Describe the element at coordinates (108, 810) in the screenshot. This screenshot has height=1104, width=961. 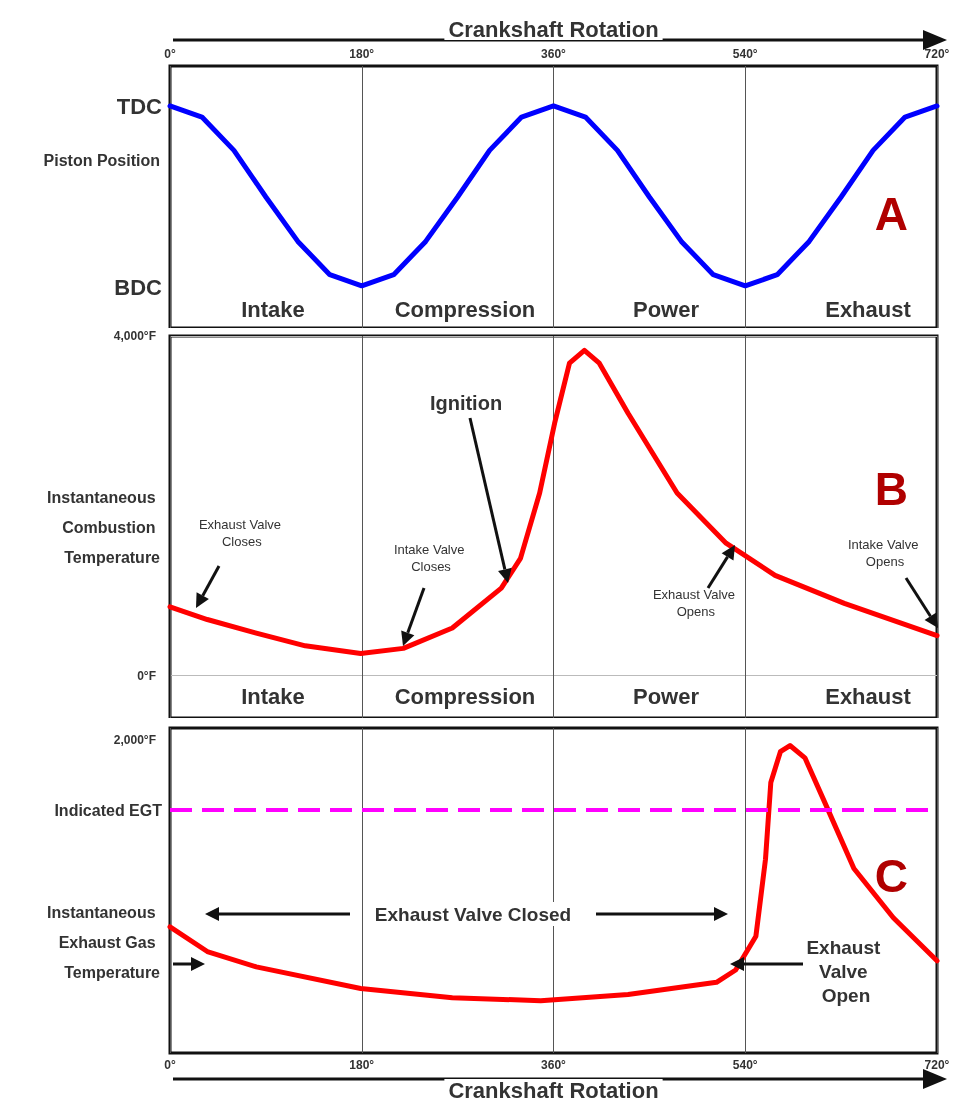
I see `ref-line-label: Indicated EGT` at that location.